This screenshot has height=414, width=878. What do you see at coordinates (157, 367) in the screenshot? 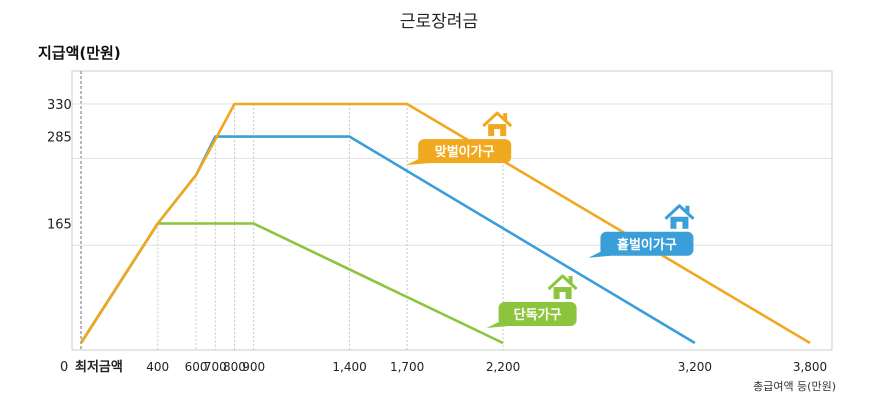
I see `x-tick-label: 400` at bounding box center [157, 367].